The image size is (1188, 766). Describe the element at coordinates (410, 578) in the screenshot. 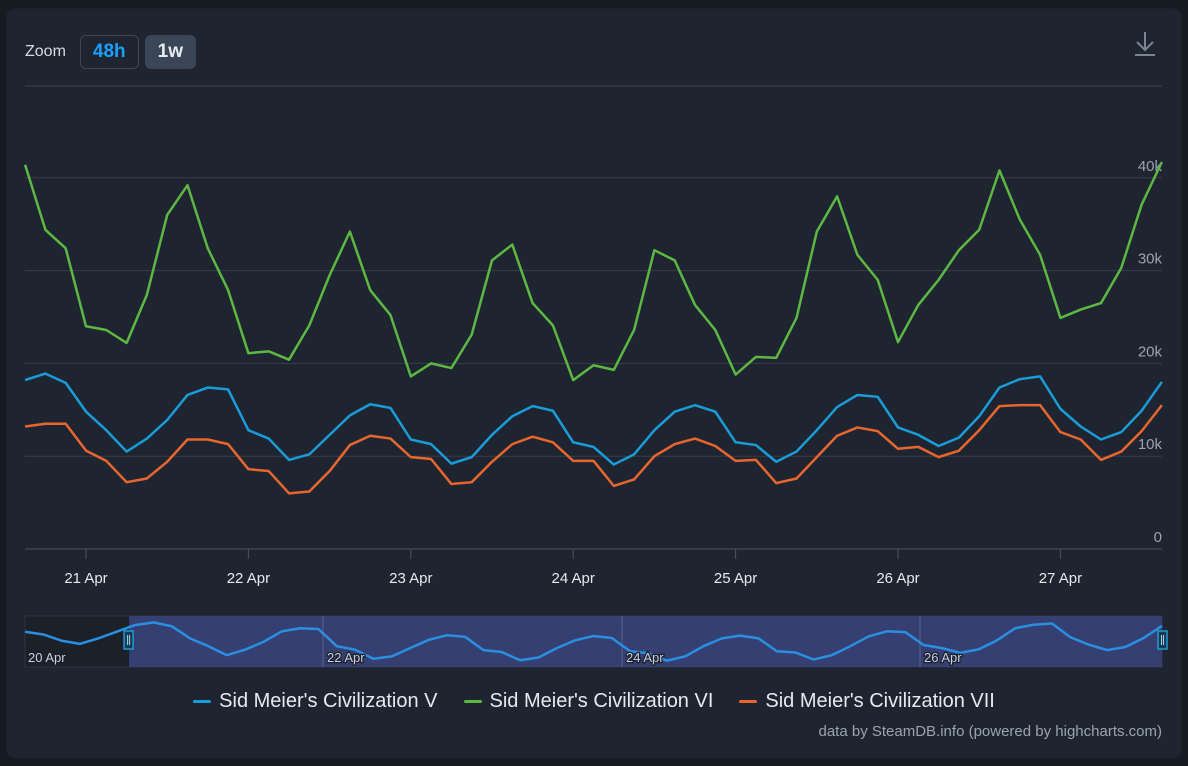

I see `x-tick-label: 23 Apr` at that location.